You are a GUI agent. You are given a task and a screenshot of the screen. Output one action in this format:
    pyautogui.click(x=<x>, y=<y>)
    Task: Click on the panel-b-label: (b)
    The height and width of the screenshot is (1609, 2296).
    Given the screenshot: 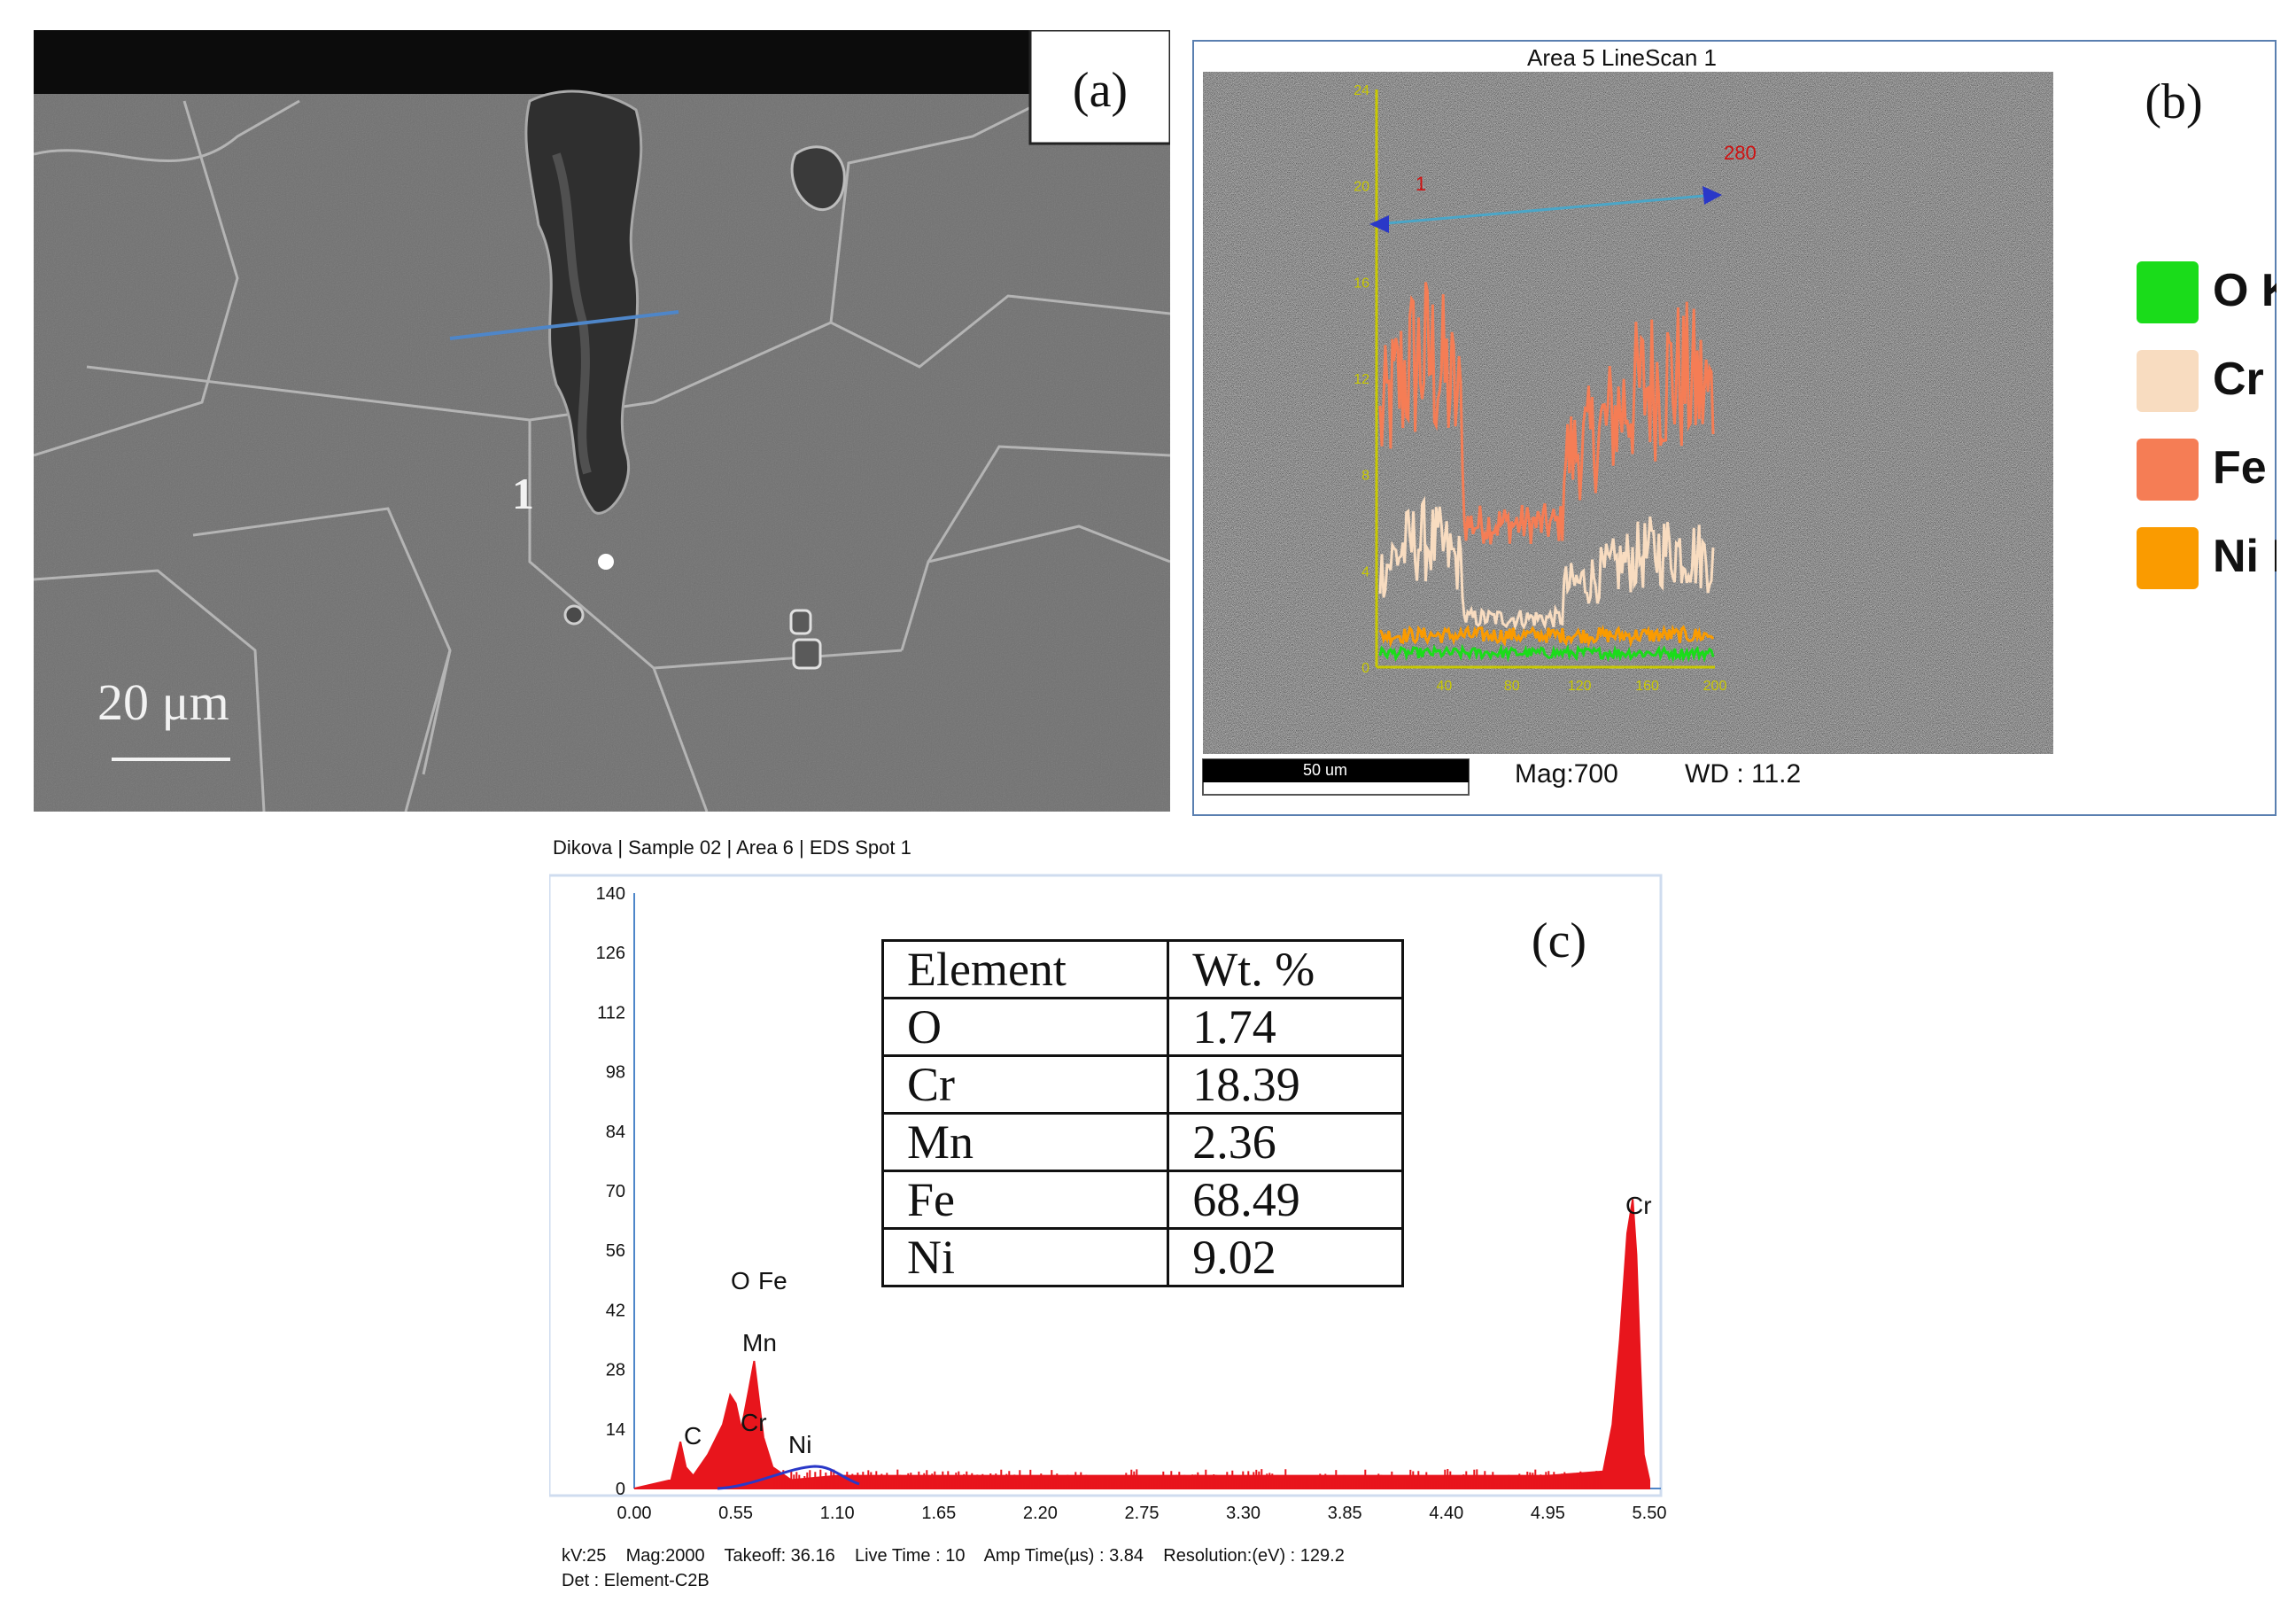 What is the action you would take?
    pyautogui.click(x=2174, y=101)
    